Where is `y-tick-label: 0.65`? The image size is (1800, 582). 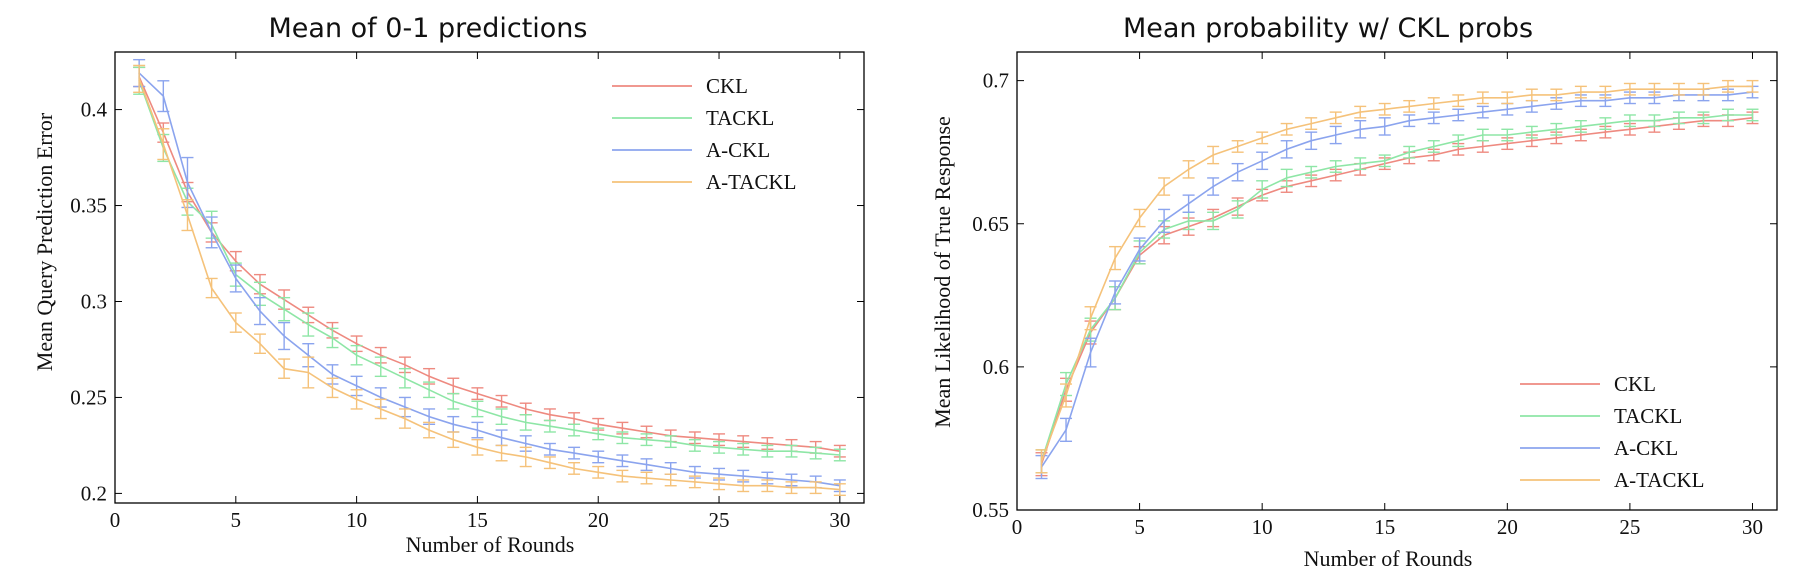 y-tick-label: 0.65 is located at coordinates (990, 224).